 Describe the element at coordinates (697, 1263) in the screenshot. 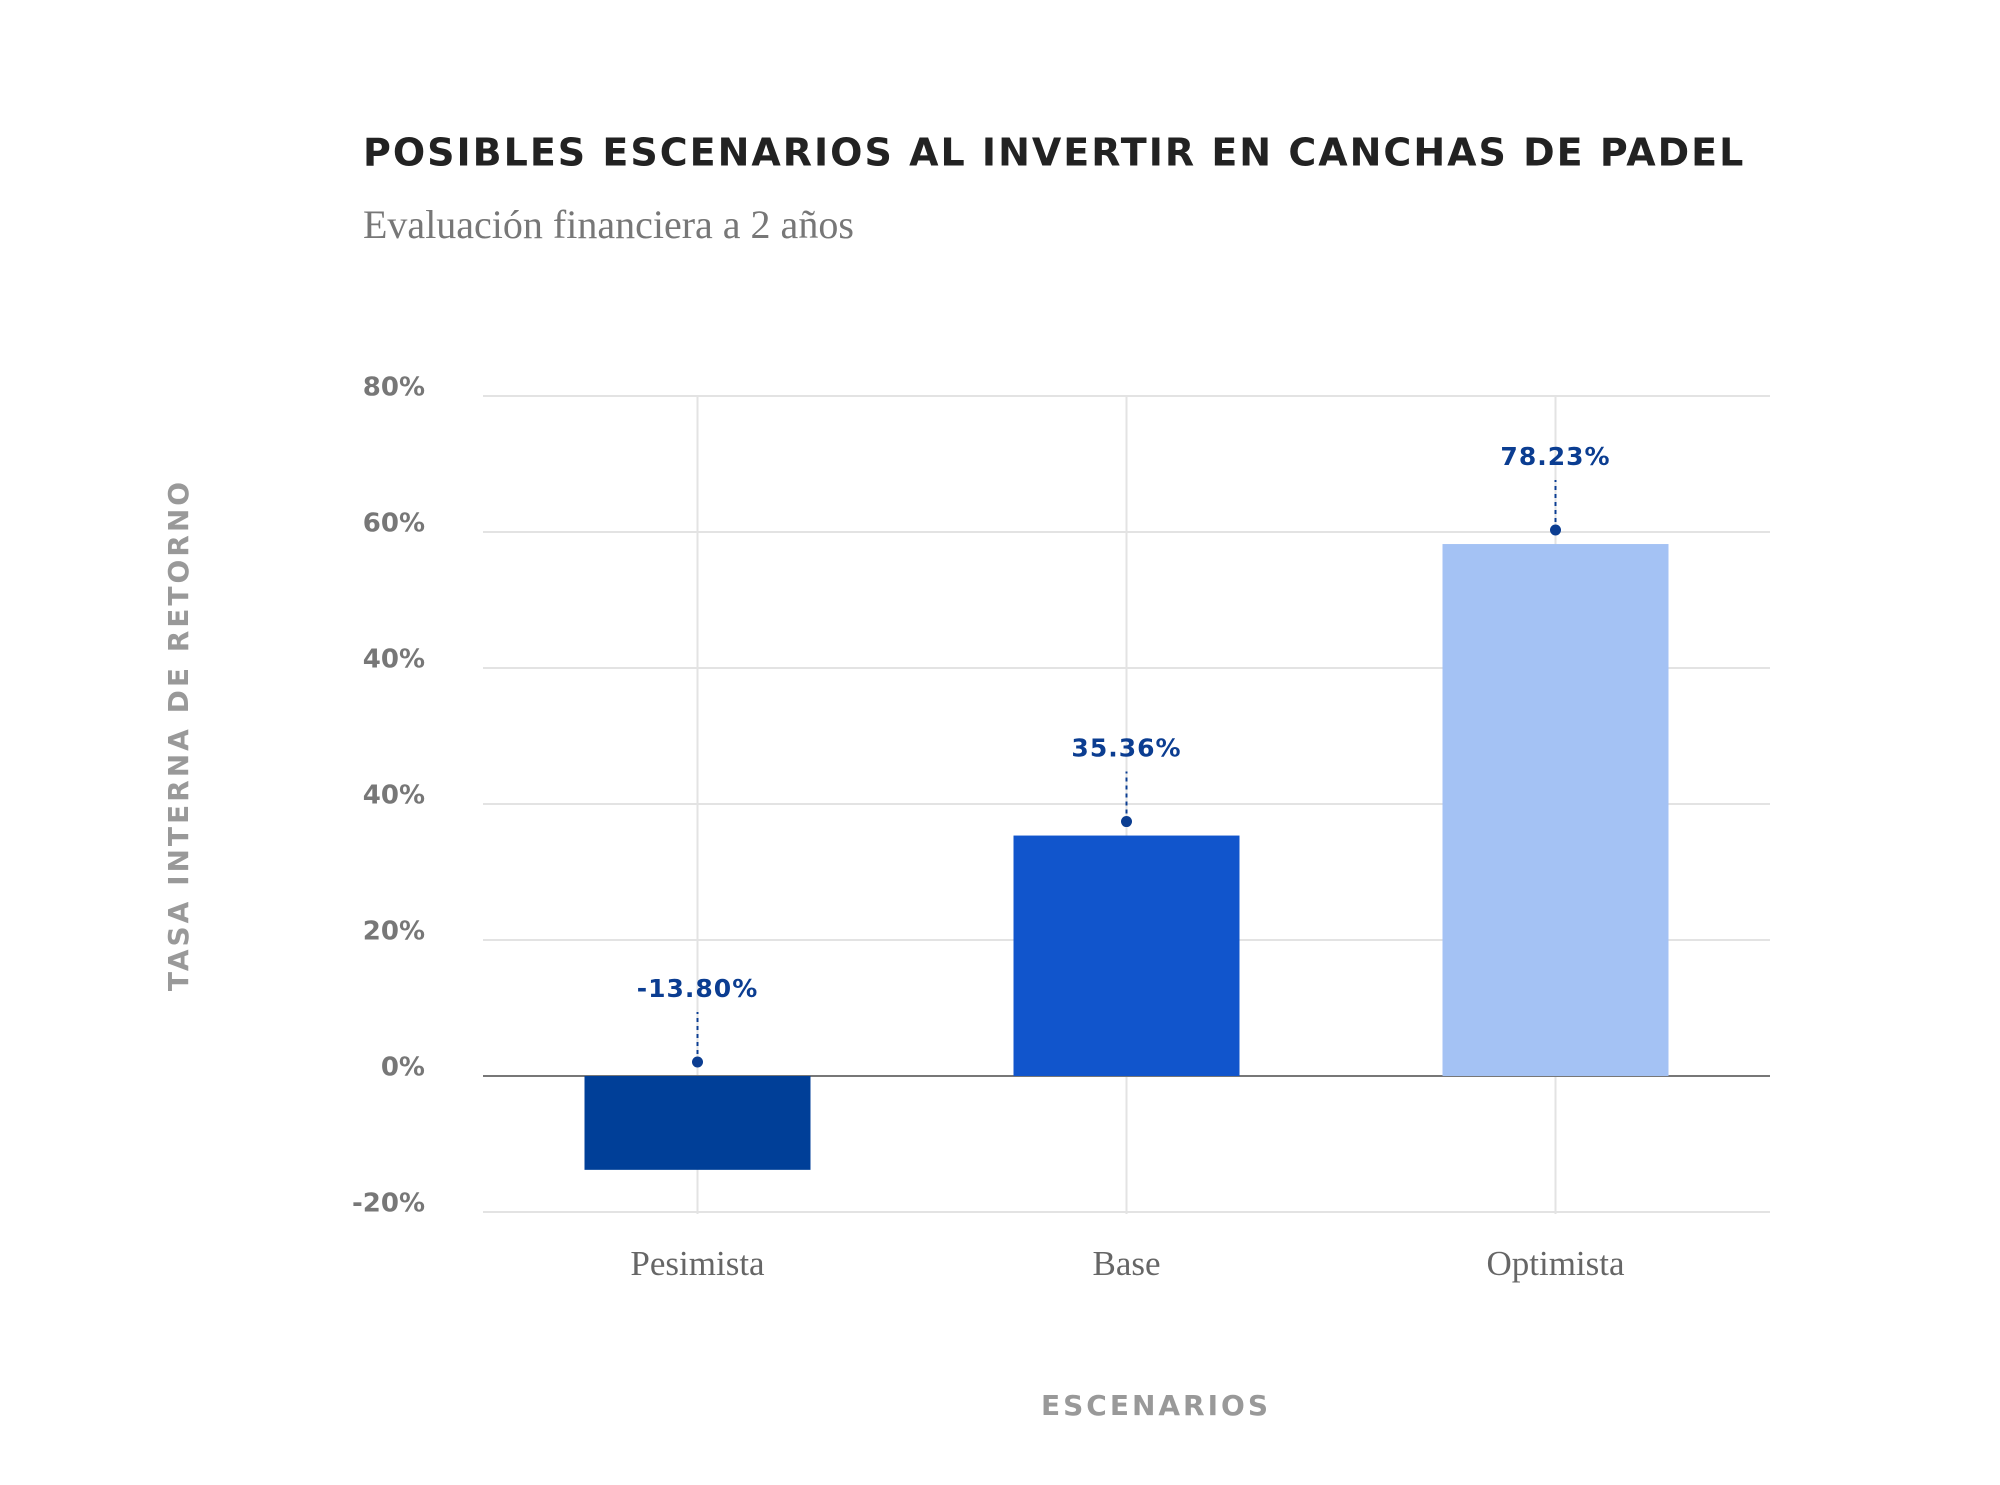

I see `x-tick-label: Pesimista` at that location.